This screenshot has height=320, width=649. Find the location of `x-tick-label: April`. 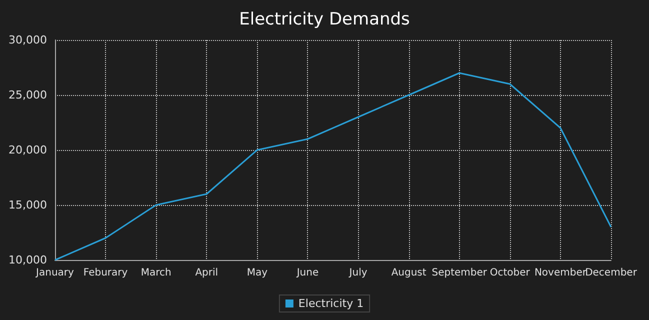

x-tick-label: April is located at coordinates (206, 273).